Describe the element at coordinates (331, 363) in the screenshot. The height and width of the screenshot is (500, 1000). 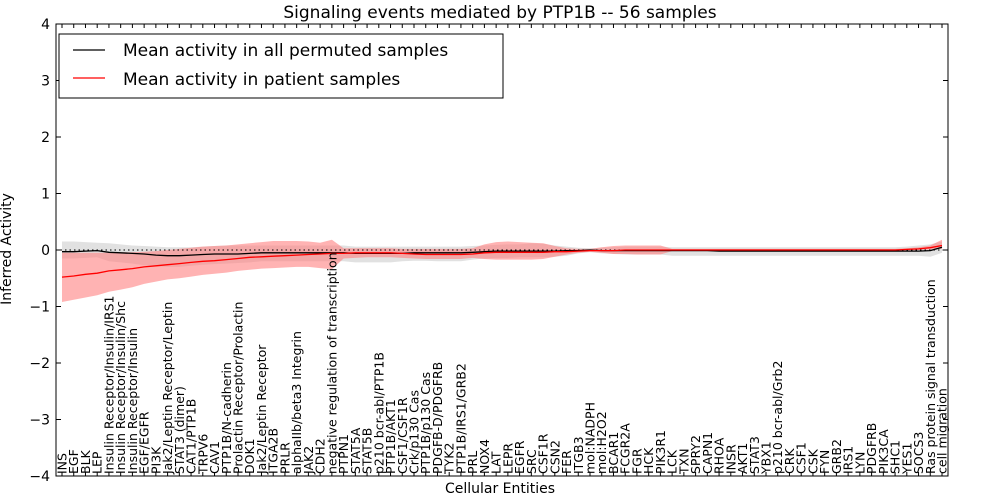
I see `x-tick-label: negative regulation of transcription` at that location.